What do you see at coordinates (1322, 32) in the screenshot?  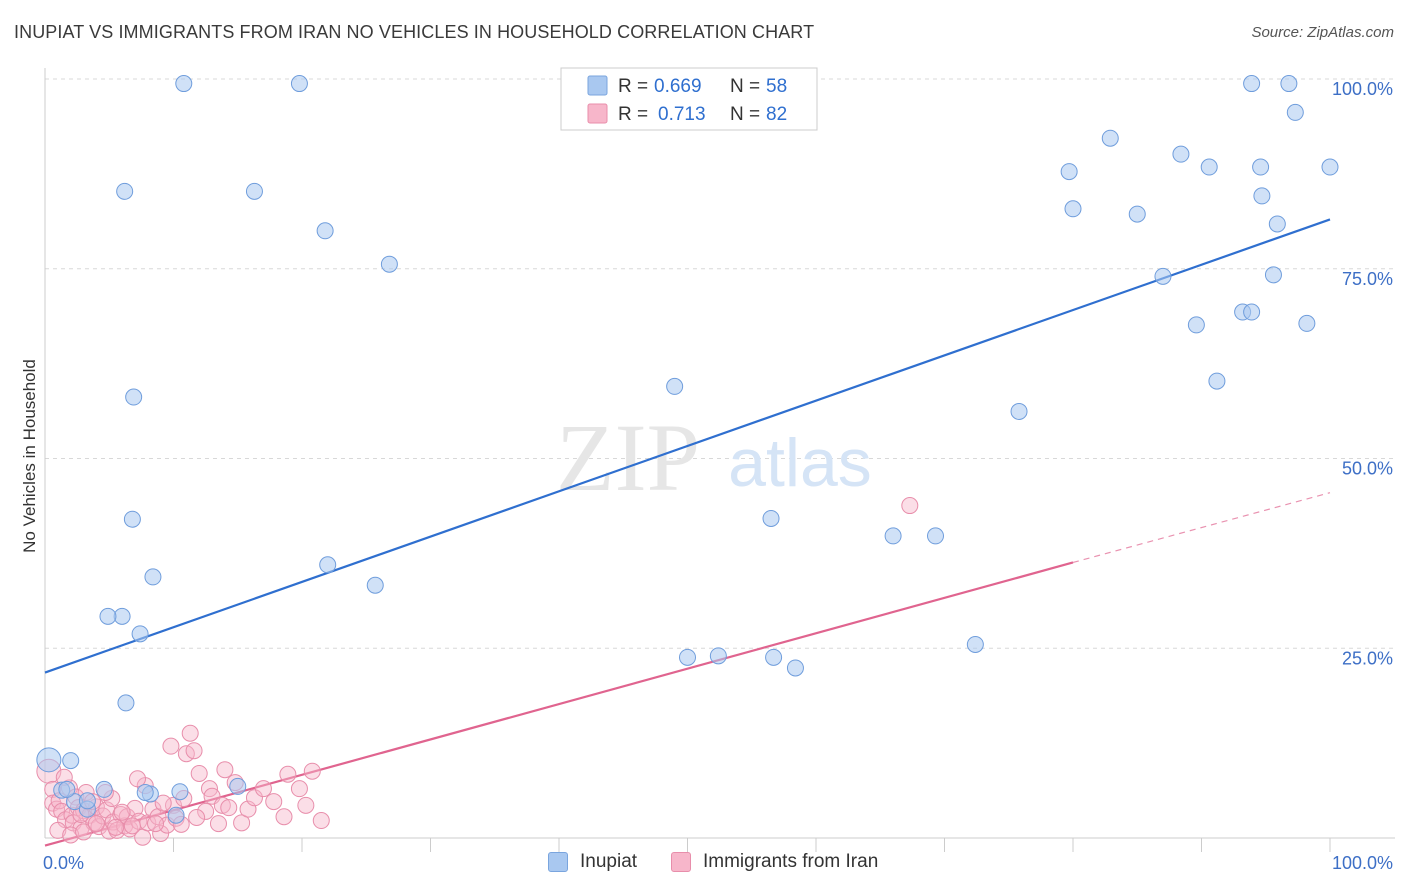 I see `chart-source: Source: ZipAtlas.com` at bounding box center [1322, 32].